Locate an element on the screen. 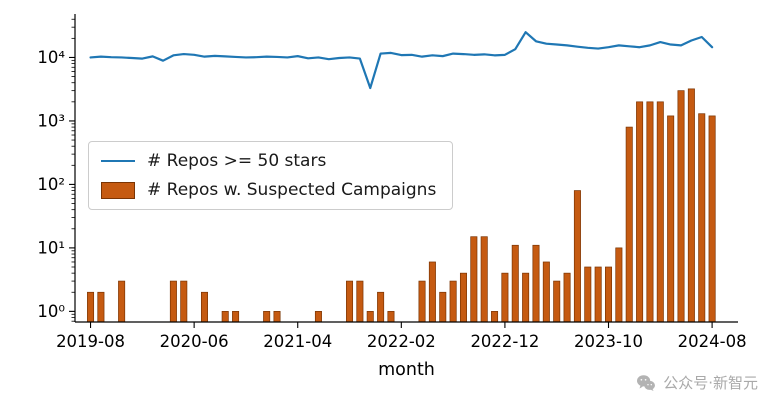  legend-line-swatch is located at coordinates (118, 161).